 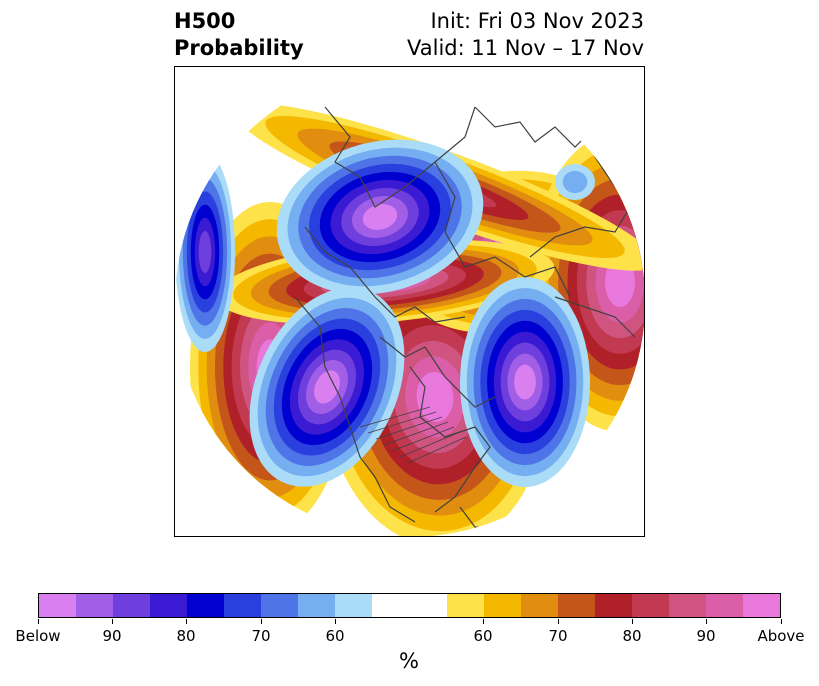 What do you see at coordinates (239, 35) in the screenshot?
I see `map-title: H500 Probability` at bounding box center [239, 35].